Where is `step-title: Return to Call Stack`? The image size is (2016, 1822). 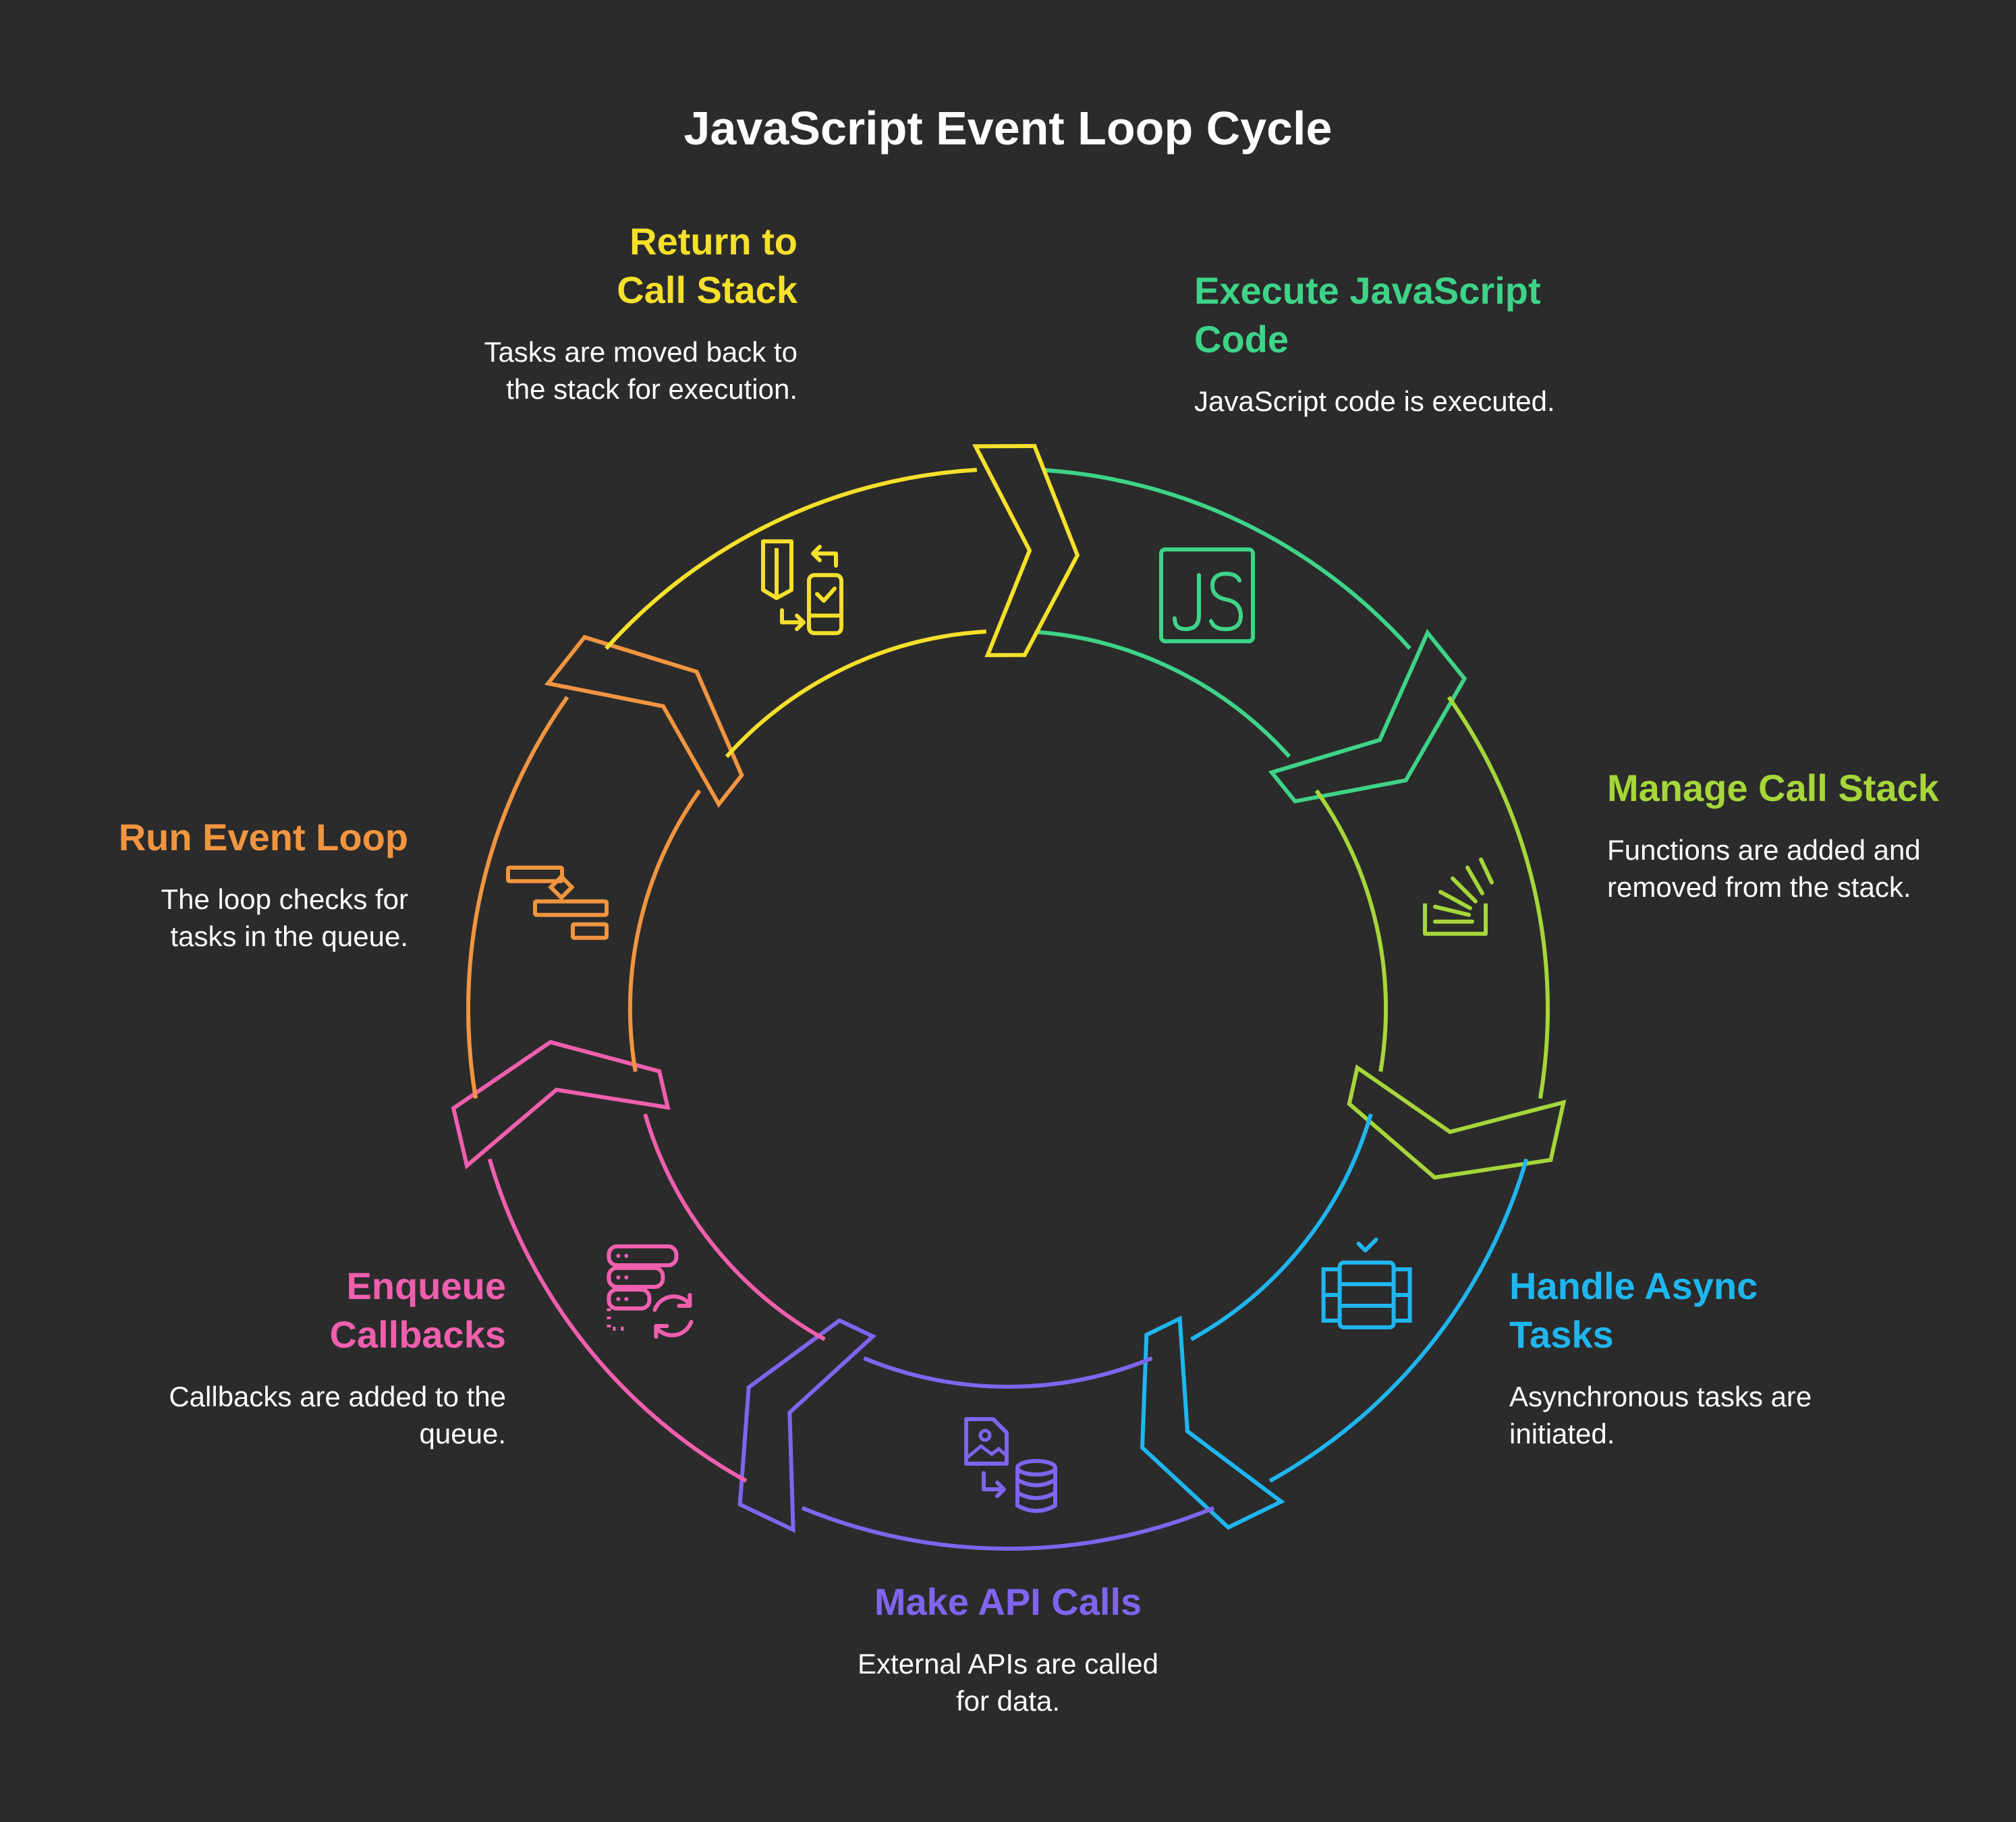
step-title: Return to Call Stack is located at coordinates (707, 266).